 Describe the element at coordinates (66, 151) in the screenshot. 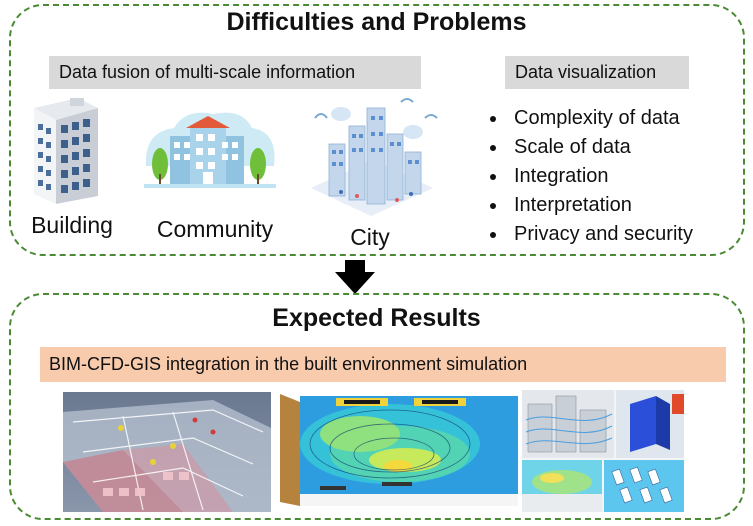

I see `building-icon` at that location.